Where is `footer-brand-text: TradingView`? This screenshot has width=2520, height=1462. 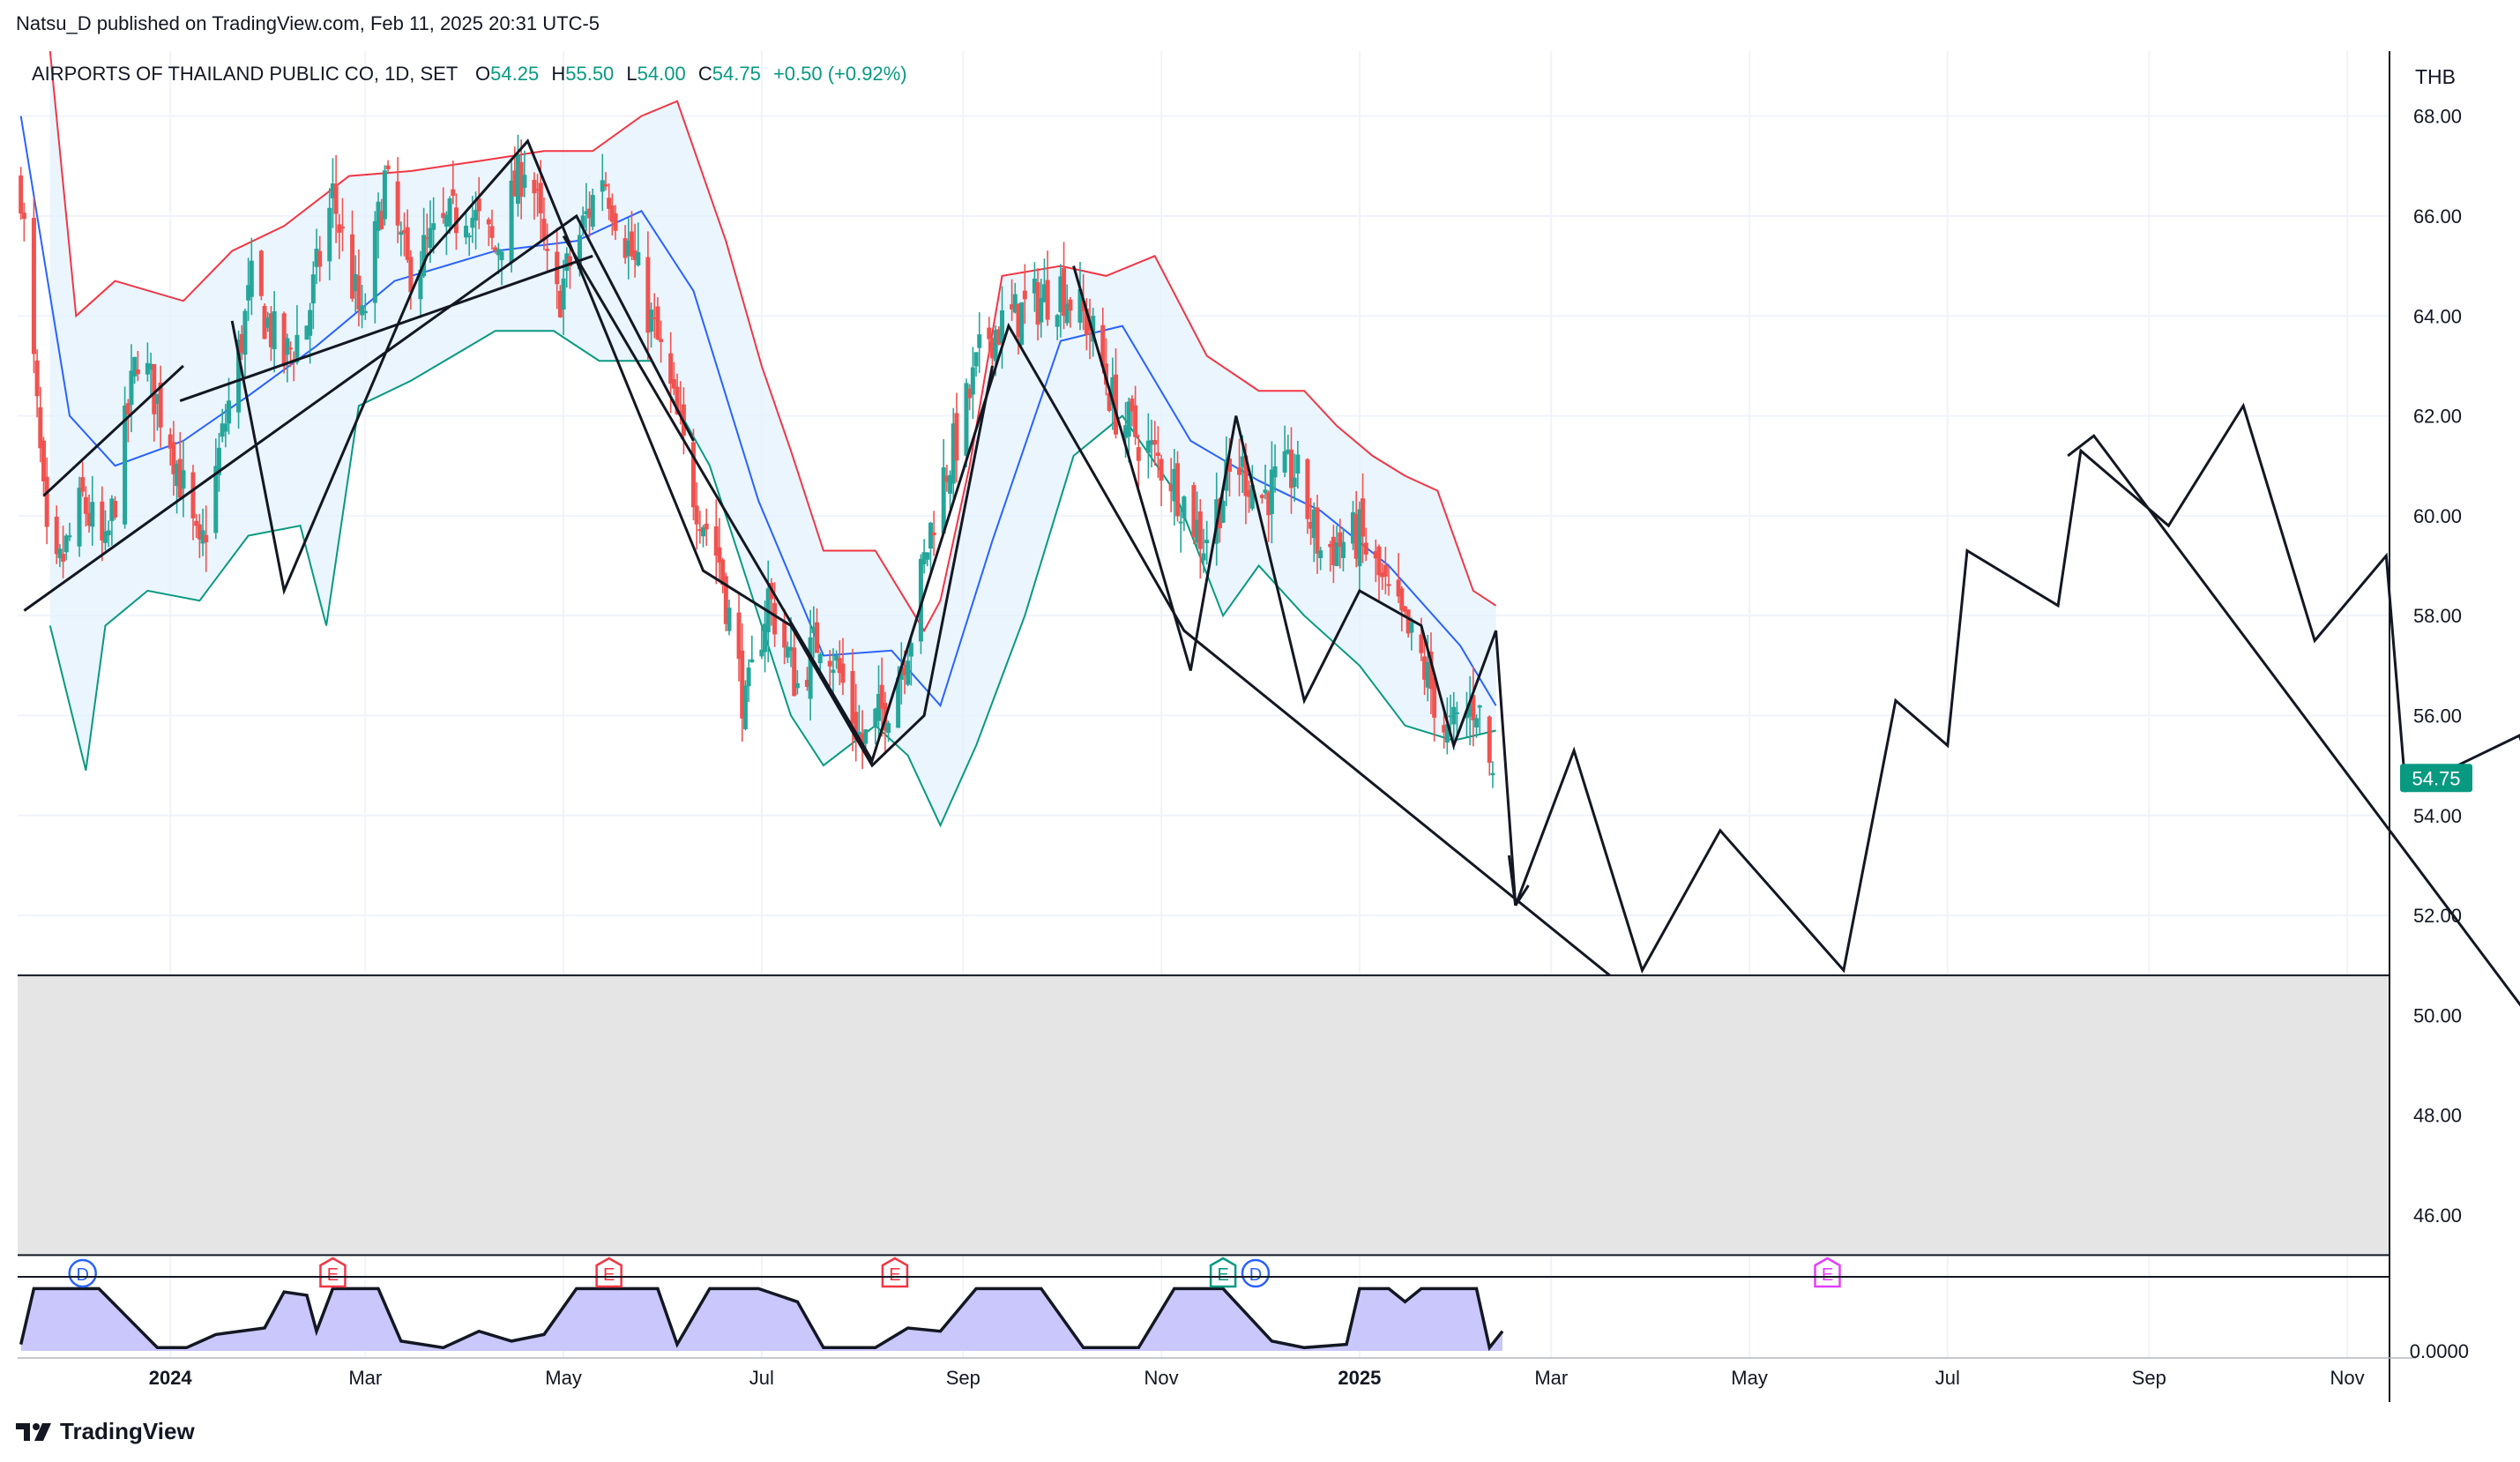 footer-brand-text: TradingView is located at coordinates (127, 1431).